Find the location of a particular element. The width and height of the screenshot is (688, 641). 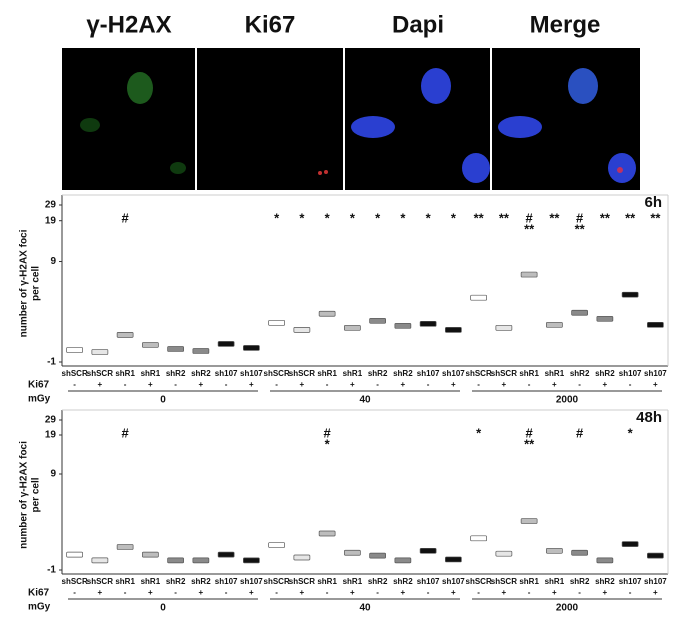

panel-title: 48h is located at coordinates (649, 417).